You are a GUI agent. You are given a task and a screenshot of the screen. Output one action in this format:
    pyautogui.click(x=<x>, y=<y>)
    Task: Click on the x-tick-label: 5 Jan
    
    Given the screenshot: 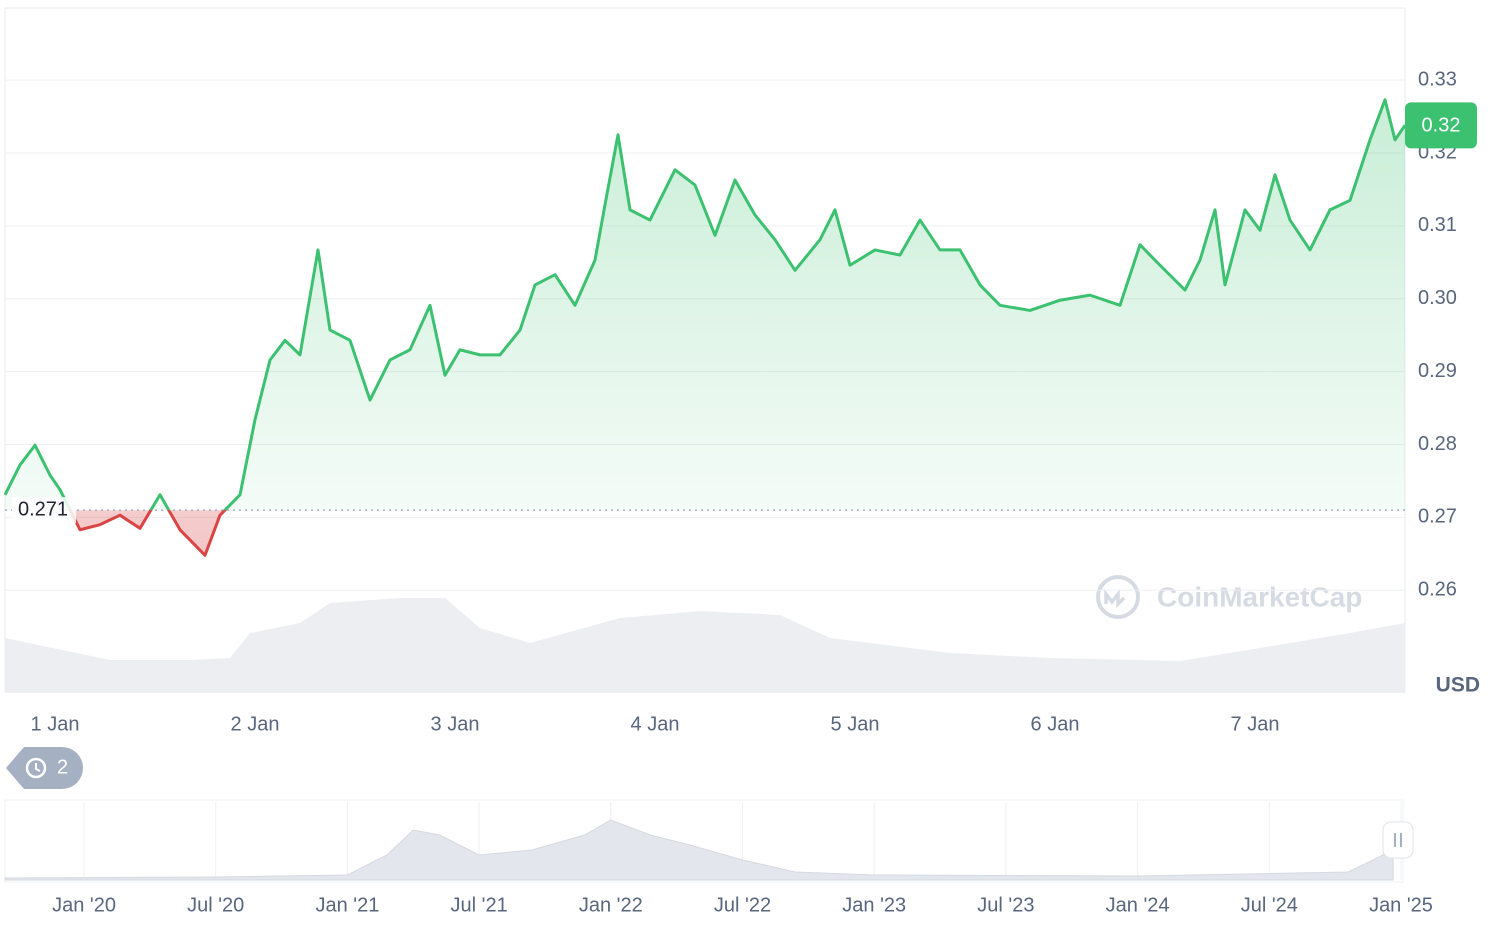 What is the action you would take?
    pyautogui.click(x=855, y=724)
    